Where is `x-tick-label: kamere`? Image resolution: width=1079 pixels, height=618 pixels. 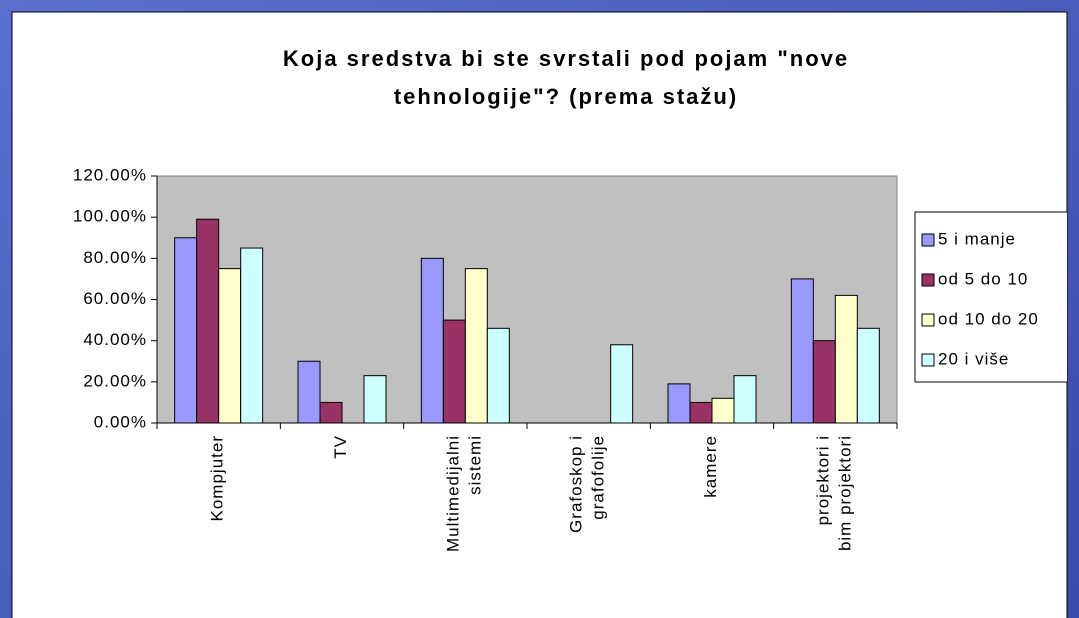
x-tick-label: kamere is located at coordinates (710, 466).